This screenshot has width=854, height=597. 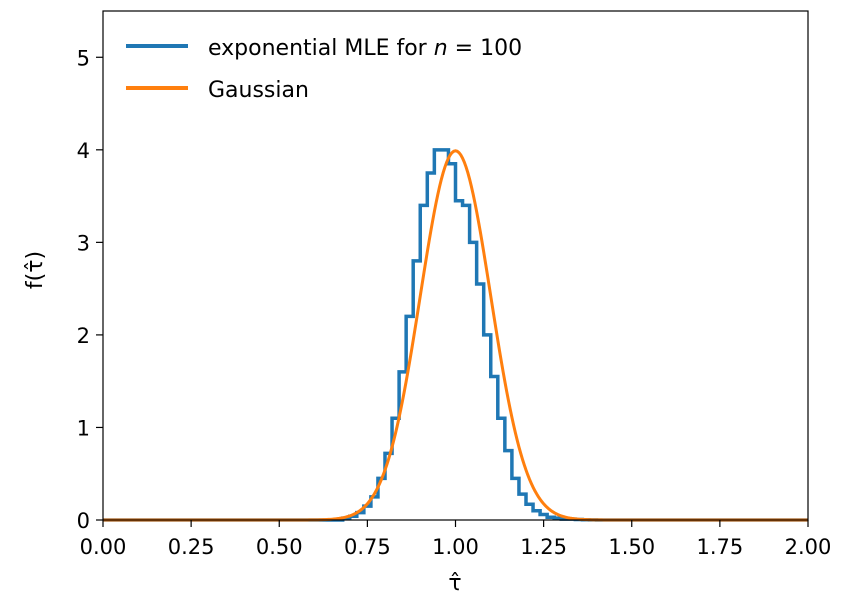 What do you see at coordinates (719, 547) in the screenshot?
I see `x-tick-label: 1.75` at bounding box center [719, 547].